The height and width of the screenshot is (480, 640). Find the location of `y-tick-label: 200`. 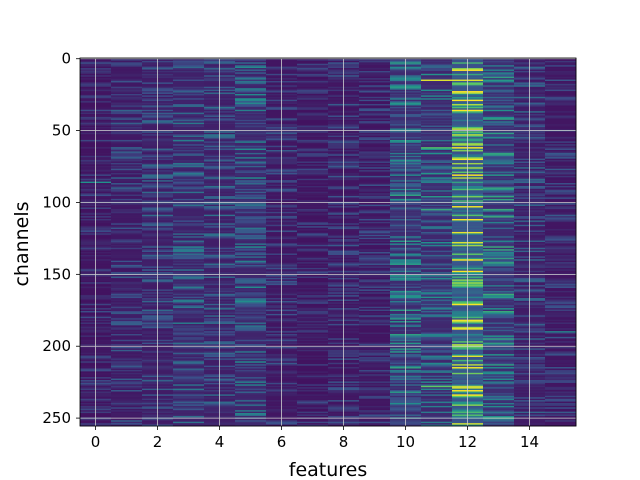

y-tick-label: 200 is located at coordinates (56, 346).